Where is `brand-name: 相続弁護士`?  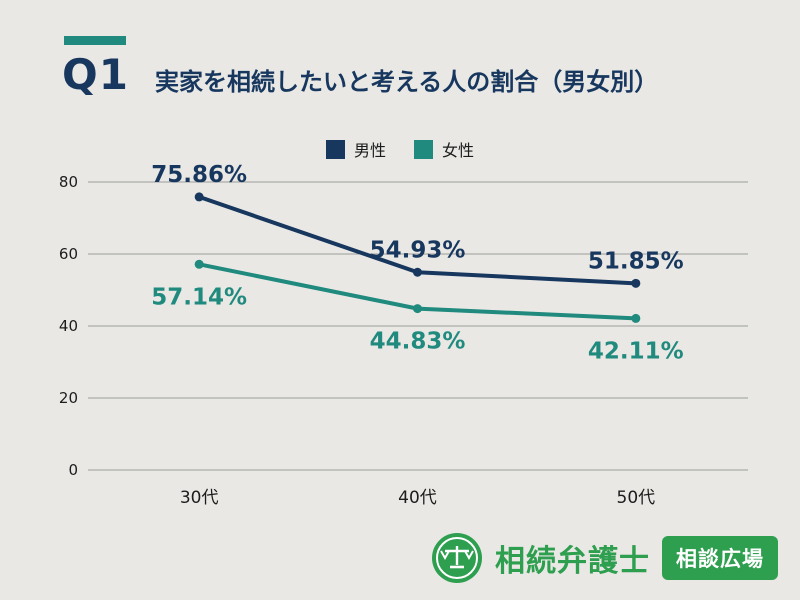 brand-name: 相続弁護士 is located at coordinates (572, 561).